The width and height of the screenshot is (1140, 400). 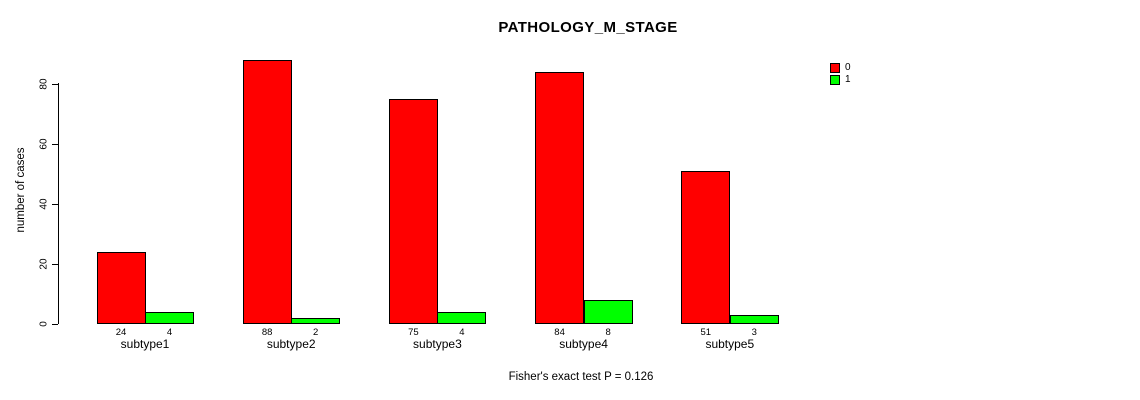 What do you see at coordinates (730, 344) in the screenshot?
I see `x-category-label: subtype5` at bounding box center [730, 344].